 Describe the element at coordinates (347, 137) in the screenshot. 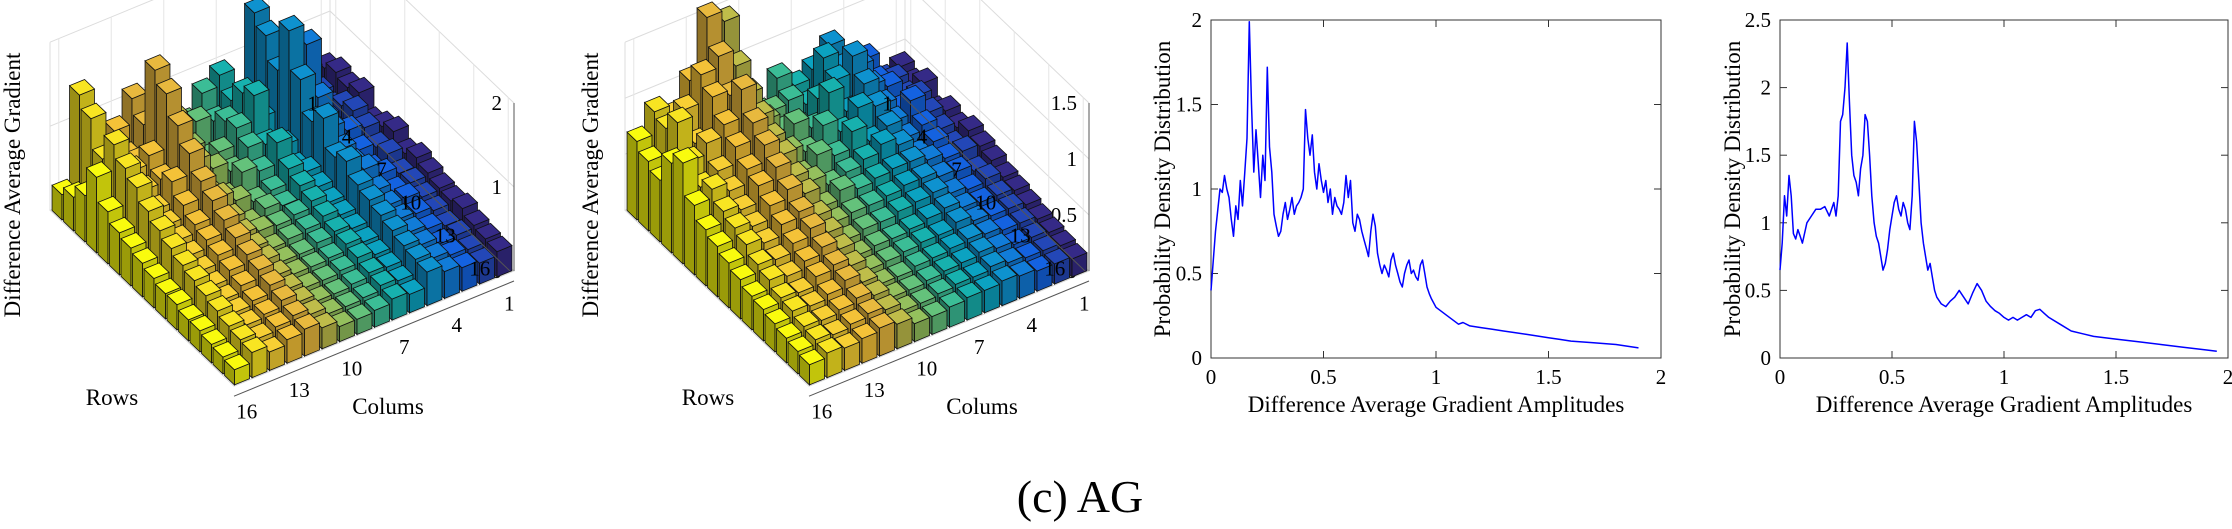

I see `row-tick-label: 4` at that location.